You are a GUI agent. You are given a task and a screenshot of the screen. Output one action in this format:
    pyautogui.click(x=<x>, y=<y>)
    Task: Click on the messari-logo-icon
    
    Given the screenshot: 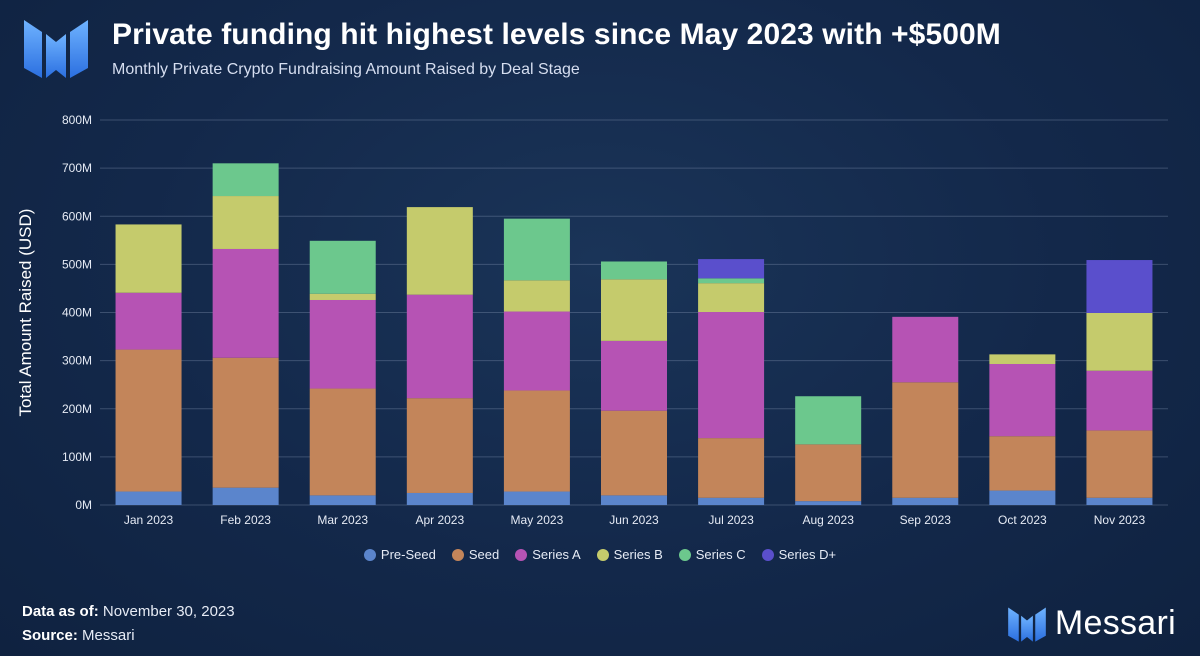 What is the action you would take?
    pyautogui.click(x=56, y=49)
    